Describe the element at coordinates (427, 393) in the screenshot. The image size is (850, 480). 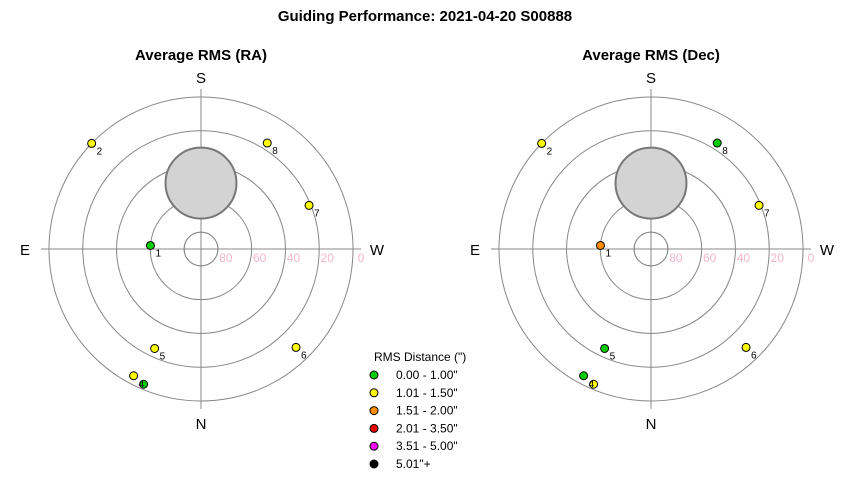
I see `legend-label: 1.01 - 1.50"` at that location.